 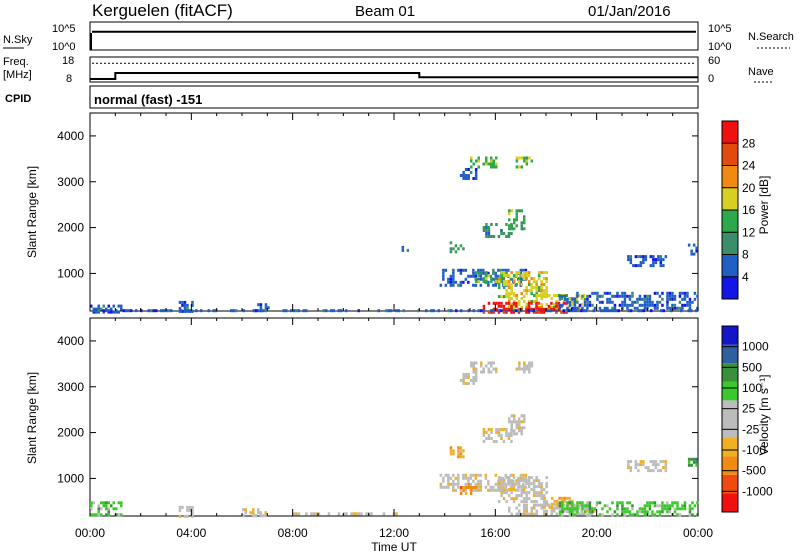 I want to click on nsky-tick-bottom-right: 10^0, so click(x=720, y=47).